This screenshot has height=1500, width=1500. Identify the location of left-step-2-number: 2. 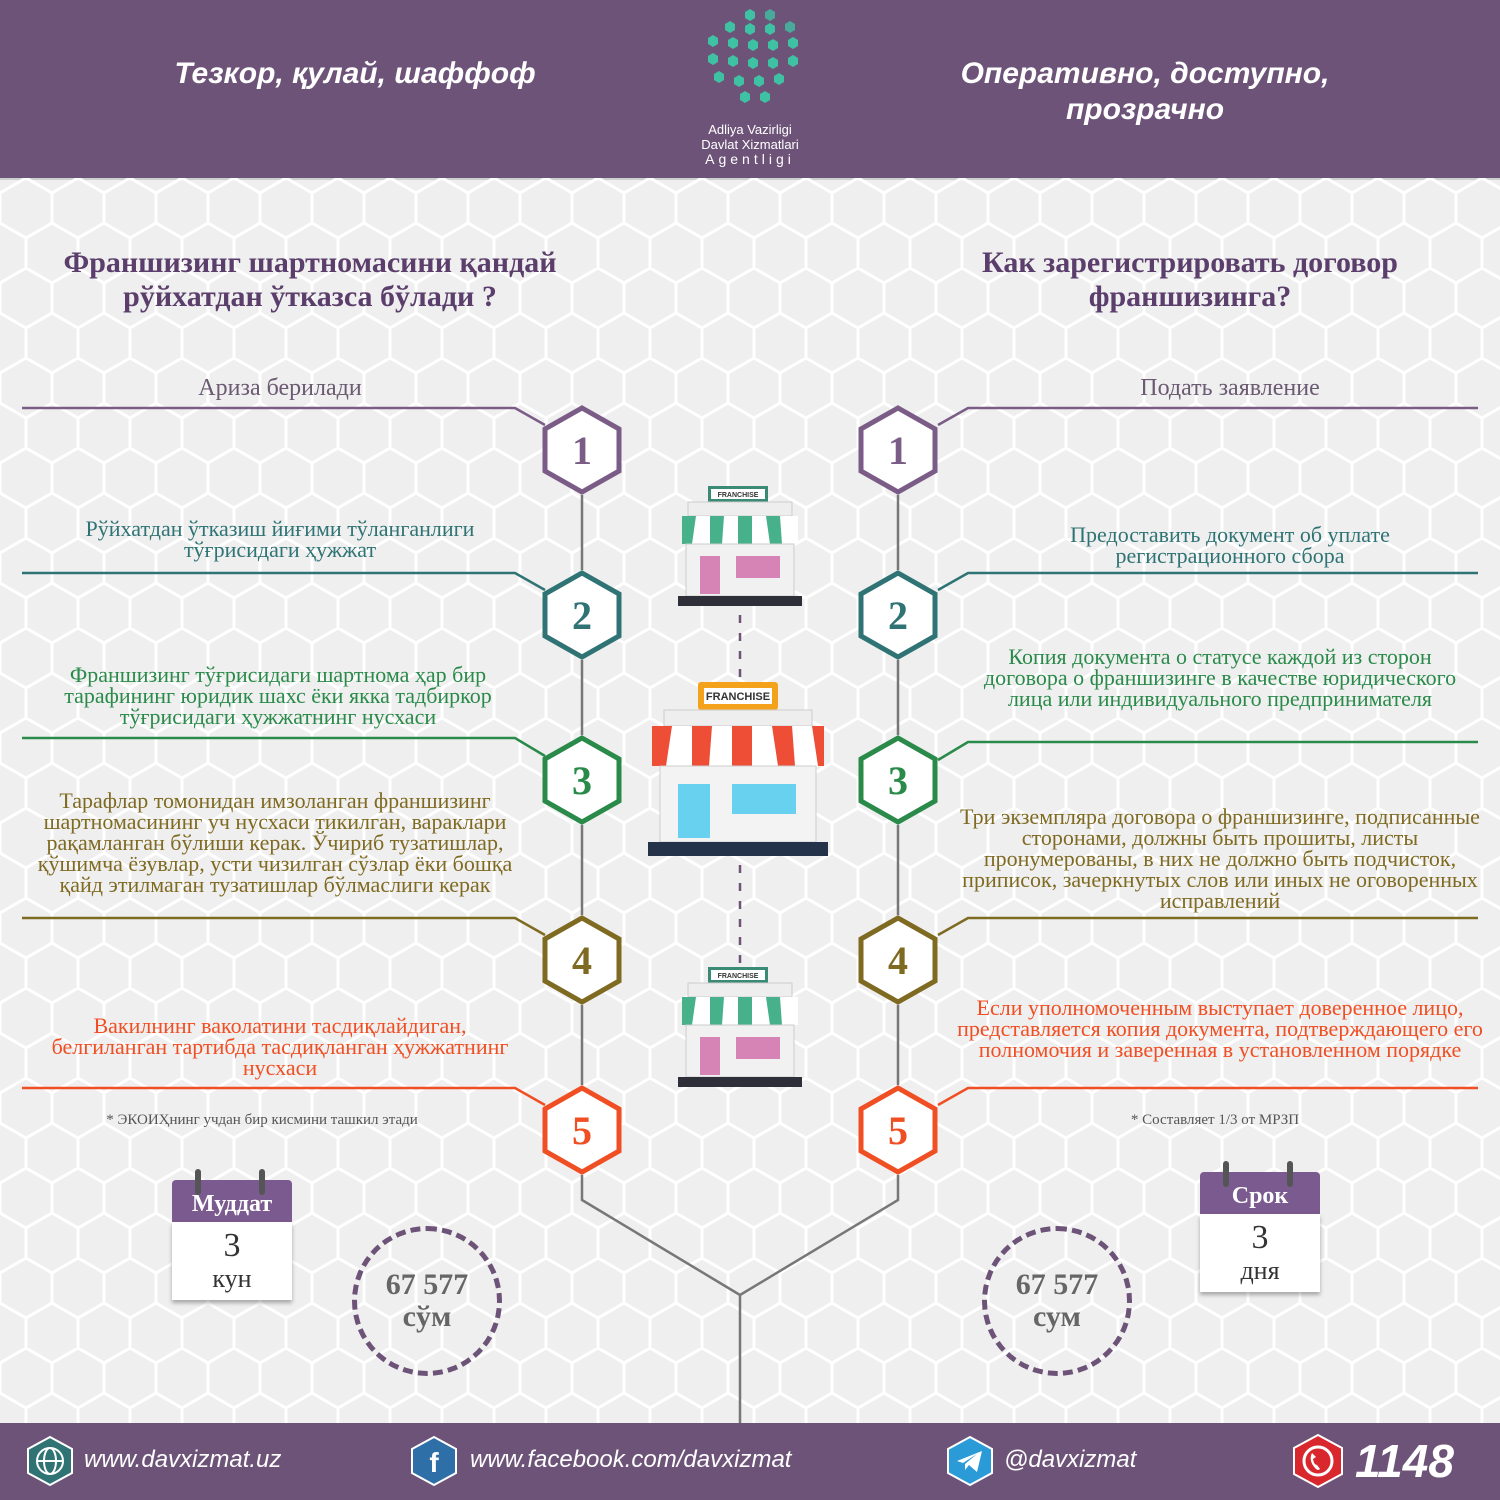
(582, 615).